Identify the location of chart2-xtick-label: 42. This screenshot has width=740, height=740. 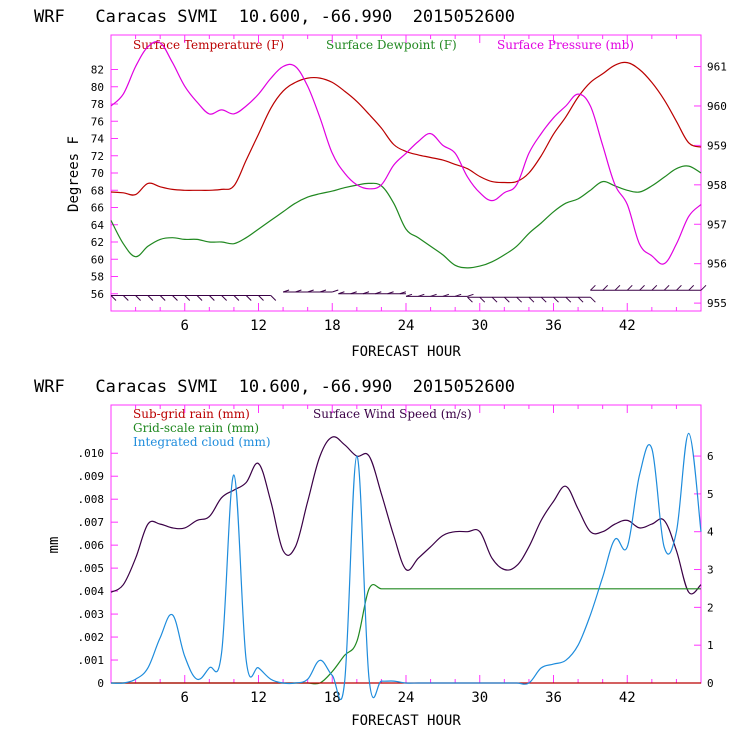
(627, 698).